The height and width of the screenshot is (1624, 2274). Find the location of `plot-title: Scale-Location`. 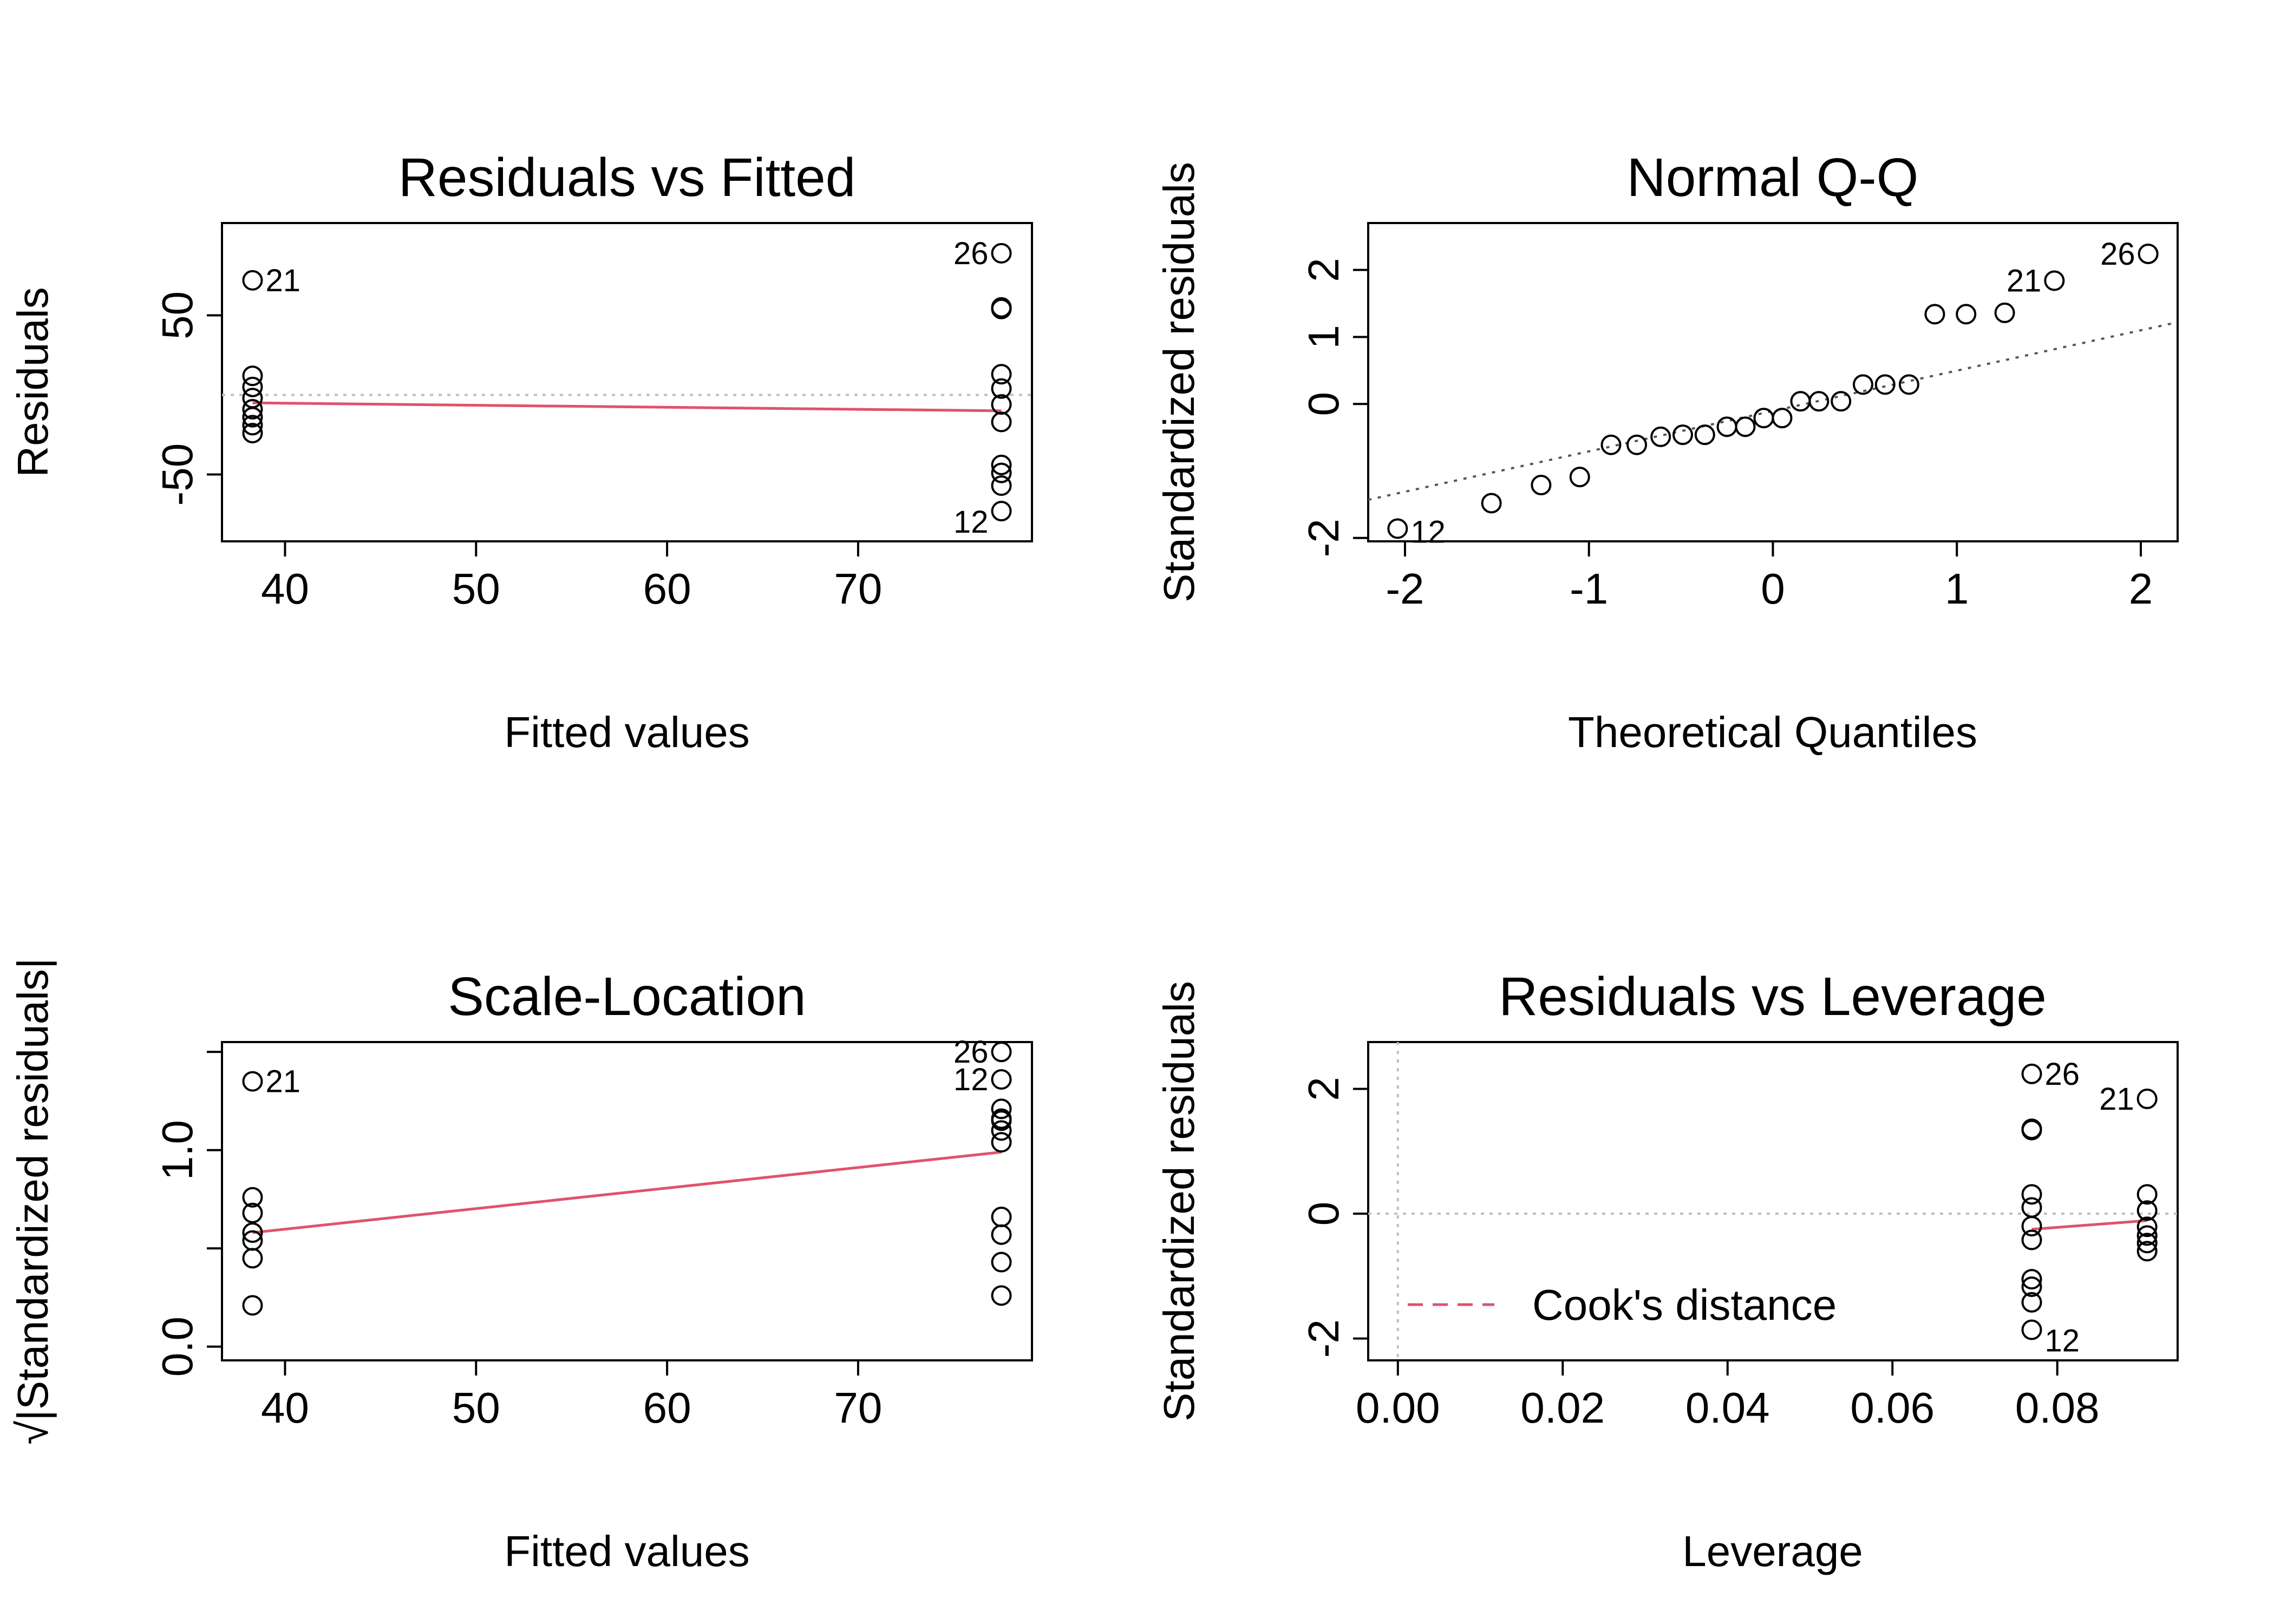

plot-title: Scale-Location is located at coordinates (627, 997).